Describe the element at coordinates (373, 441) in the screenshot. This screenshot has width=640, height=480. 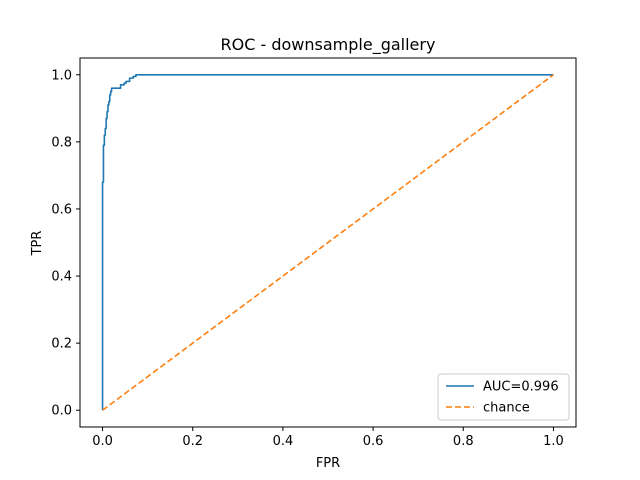
I see `x-tick-label: 0.6` at that location.